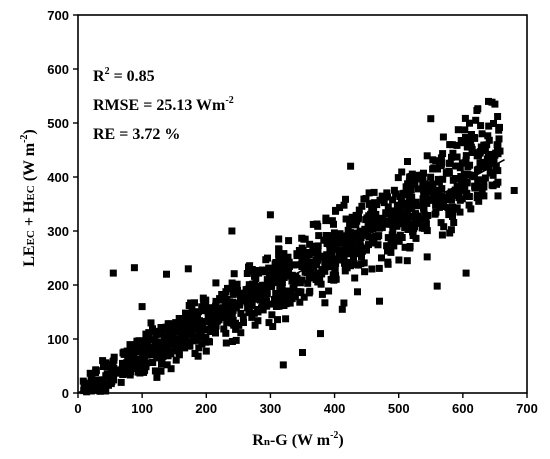  Describe the element at coordinates (77, 408) in the screenshot. I see `x-tick-label: 0` at that location.